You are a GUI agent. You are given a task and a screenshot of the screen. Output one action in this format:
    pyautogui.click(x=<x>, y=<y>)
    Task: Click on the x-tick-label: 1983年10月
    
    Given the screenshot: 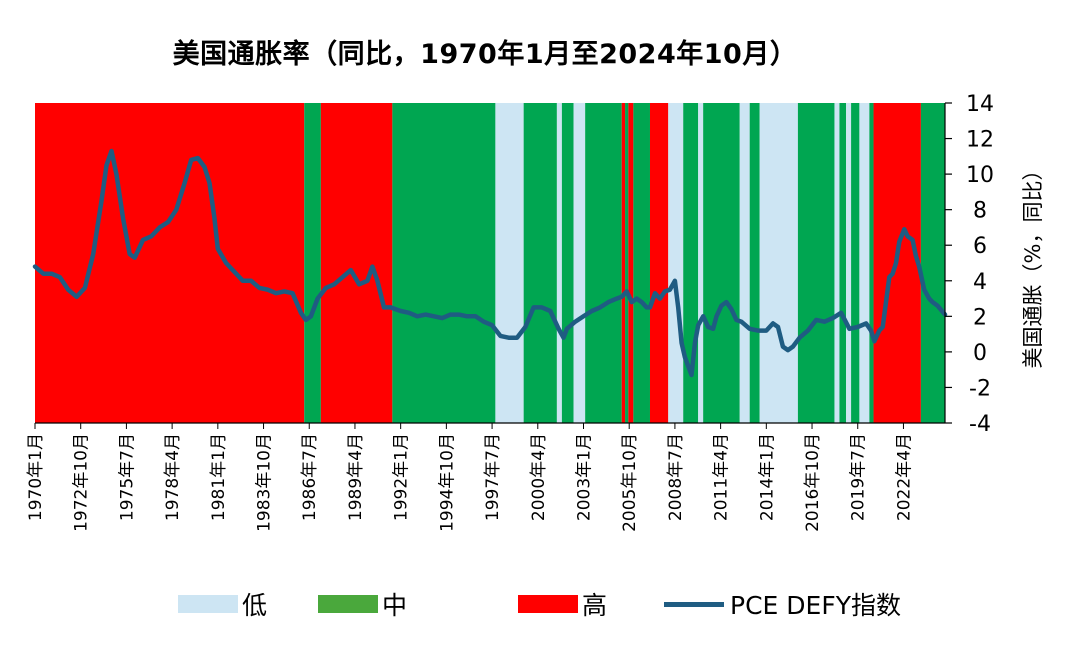 What is the action you would take?
    pyautogui.click(x=265, y=482)
    